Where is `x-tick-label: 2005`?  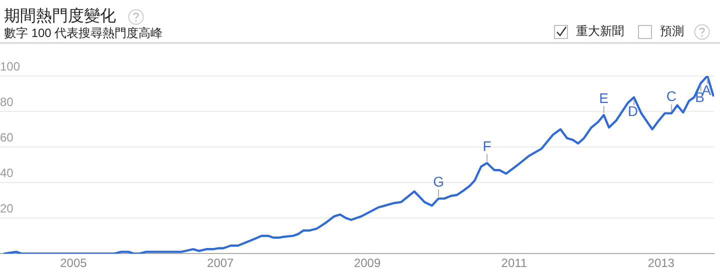
x-tick-label: 2005 is located at coordinates (74, 263).